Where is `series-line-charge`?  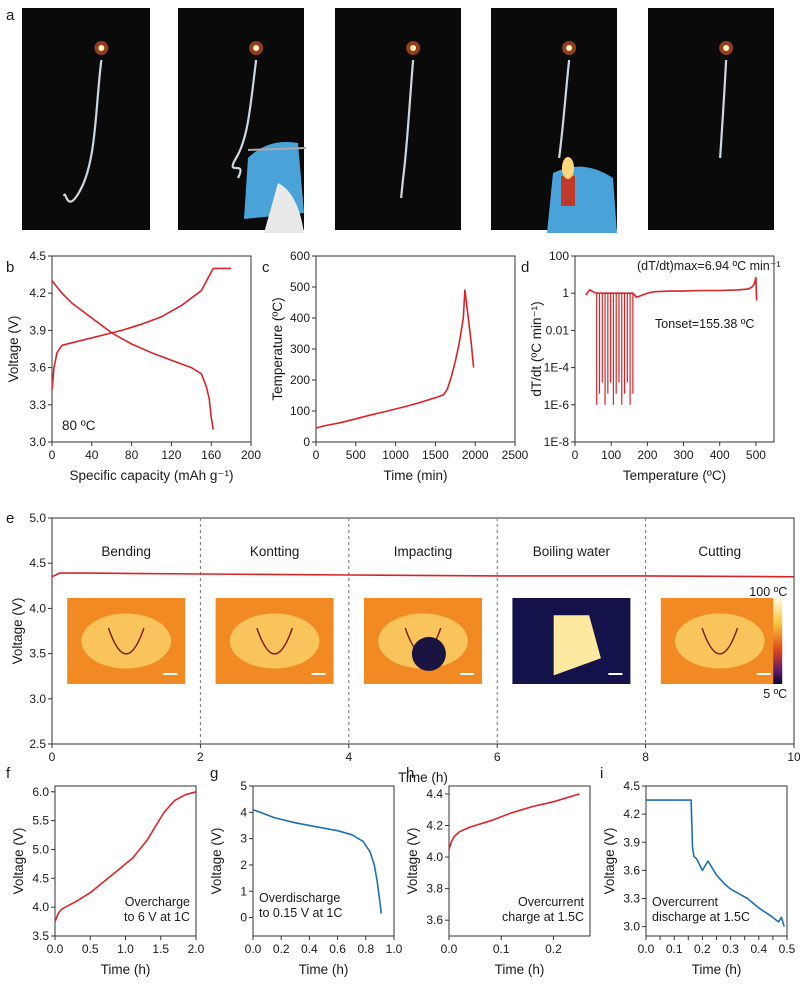 series-line-charge is located at coordinates (141, 328).